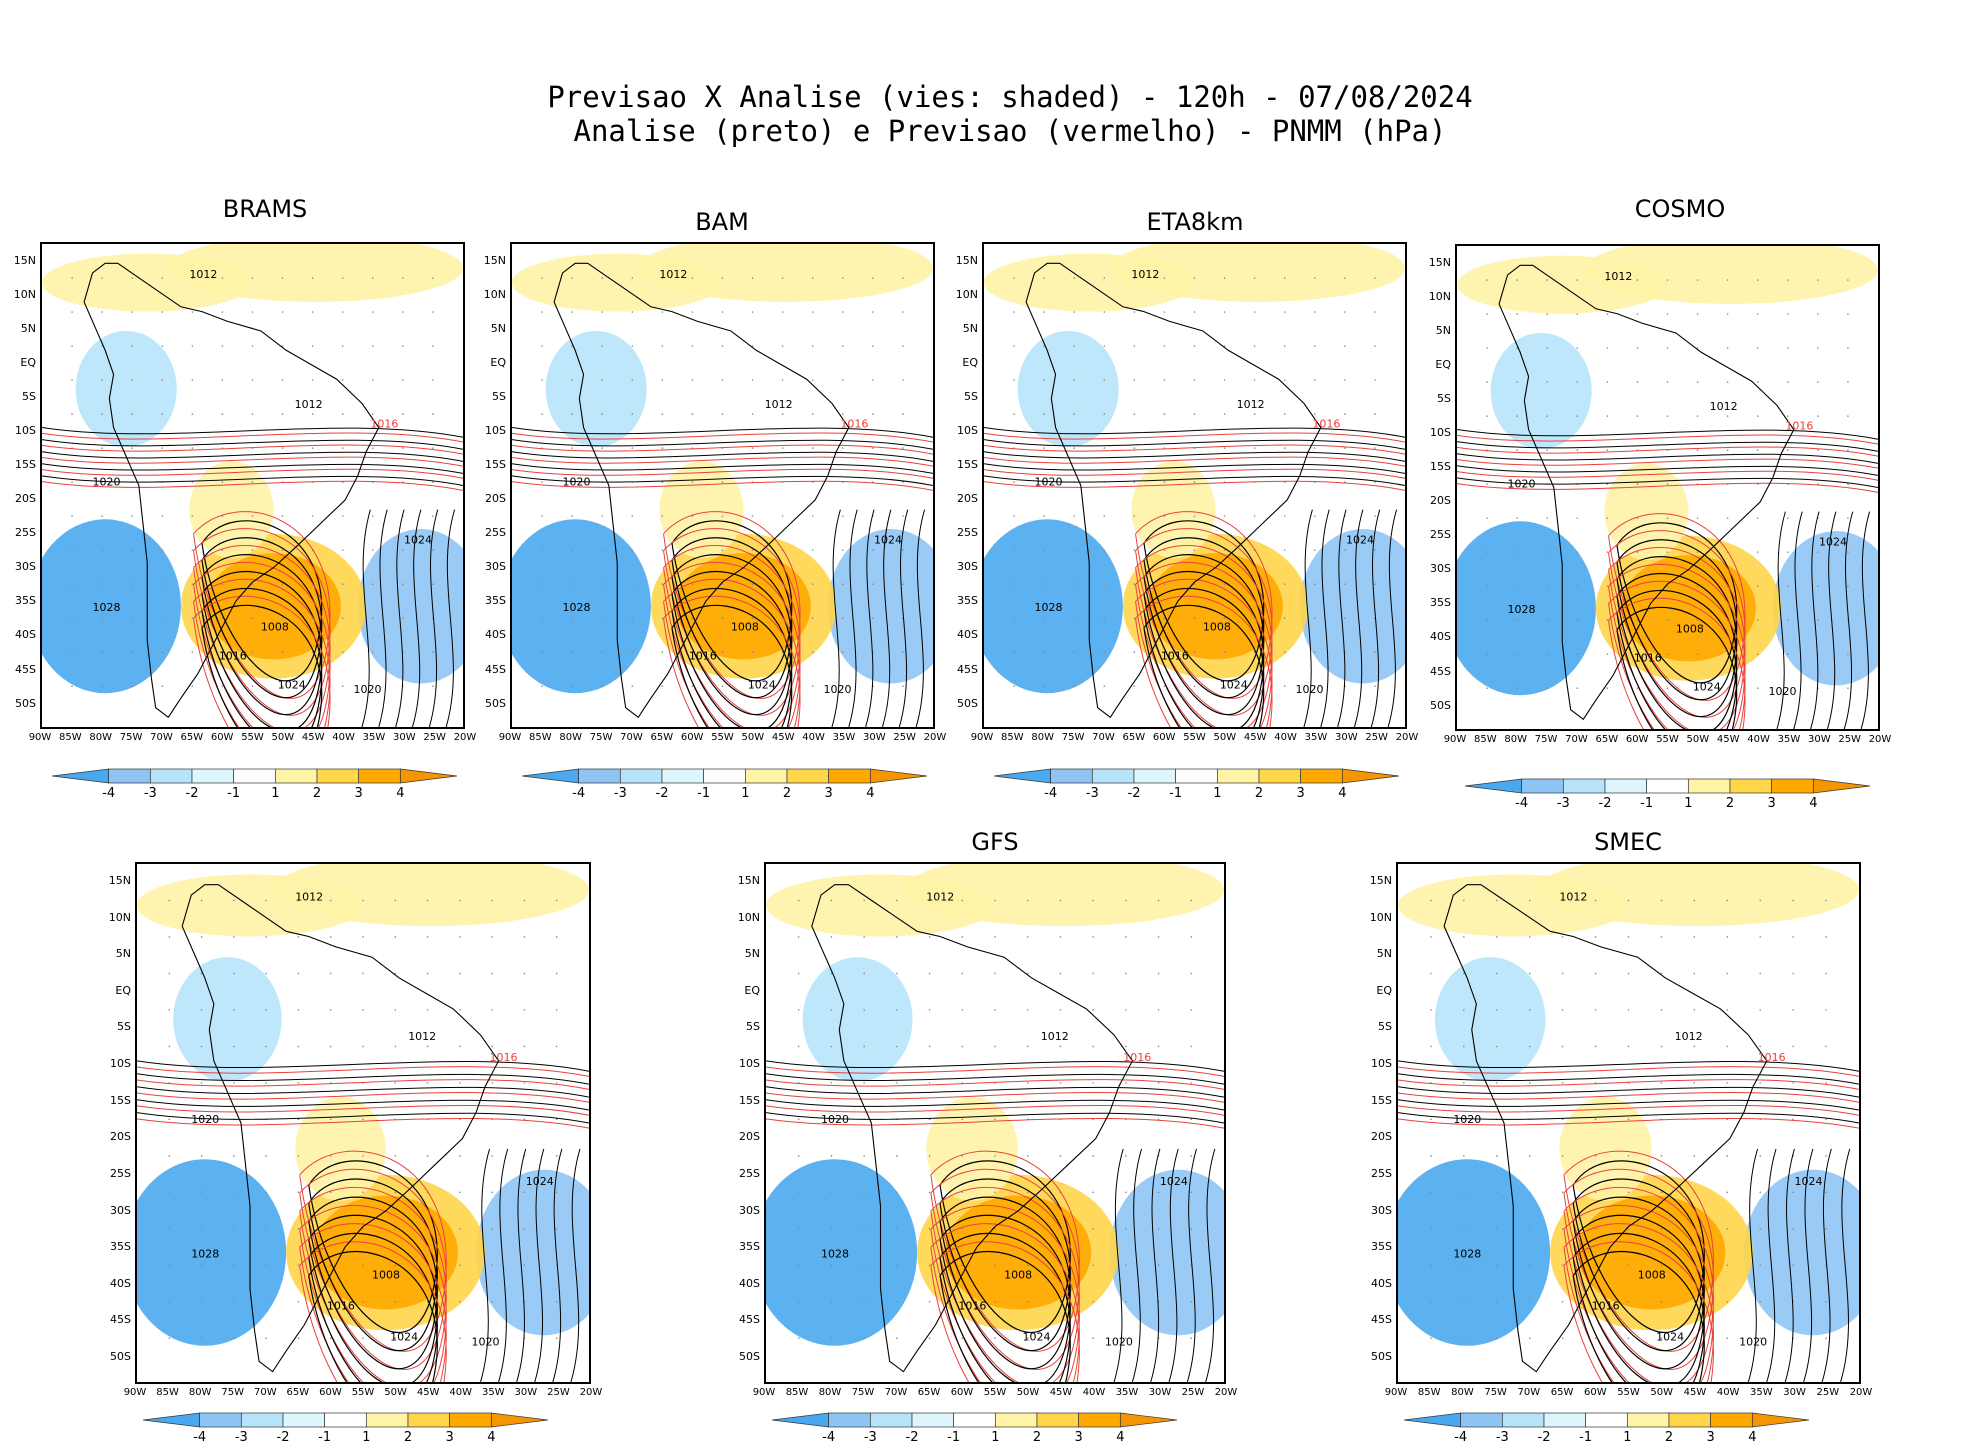 This screenshot has width=1964, height=1448. What do you see at coordinates (967, 567) in the screenshot?
I see `lat-label: 30S` at bounding box center [967, 567].